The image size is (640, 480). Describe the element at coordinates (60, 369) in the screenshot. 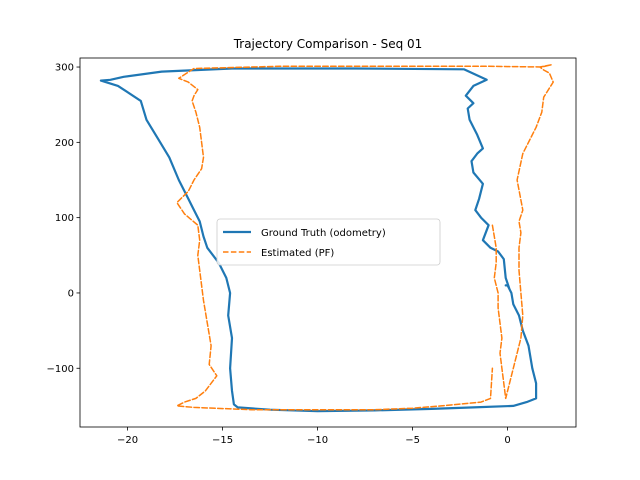

I see `y-tick-label: −100` at that location.